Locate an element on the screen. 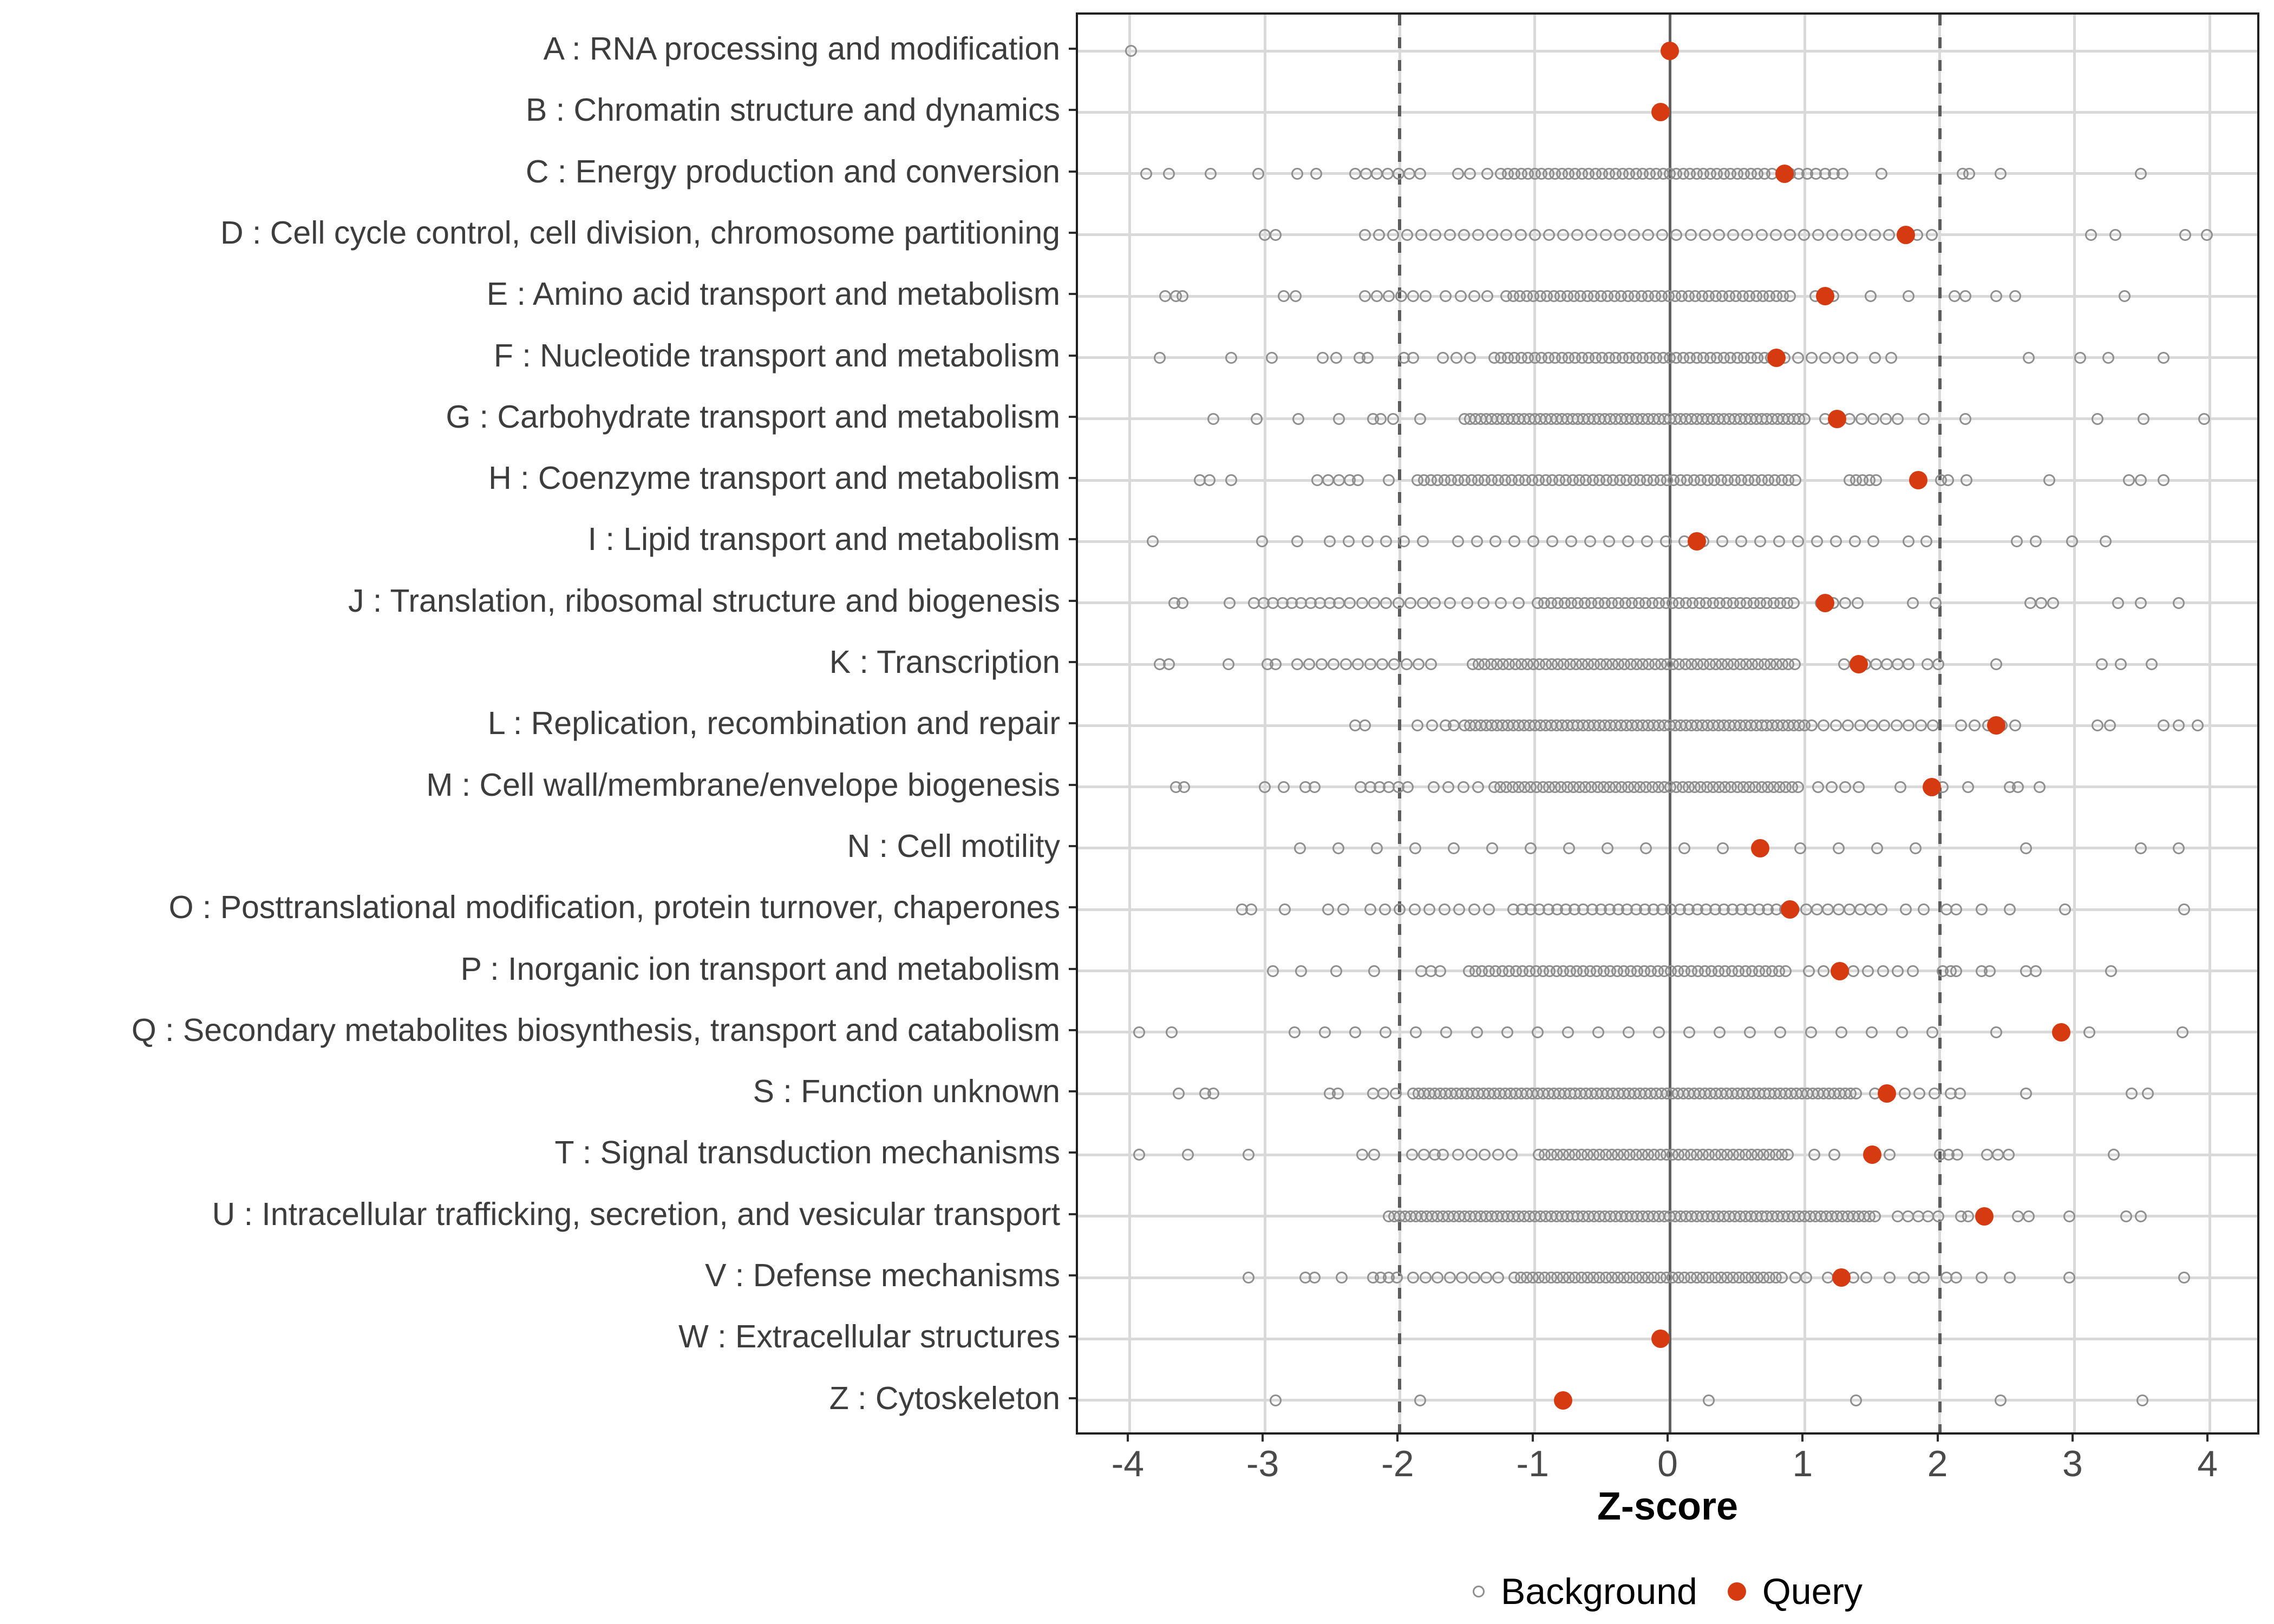 Image resolution: width=2274 pixels, height=1624 pixels. category-label: K : Transcription is located at coordinates (945, 662).